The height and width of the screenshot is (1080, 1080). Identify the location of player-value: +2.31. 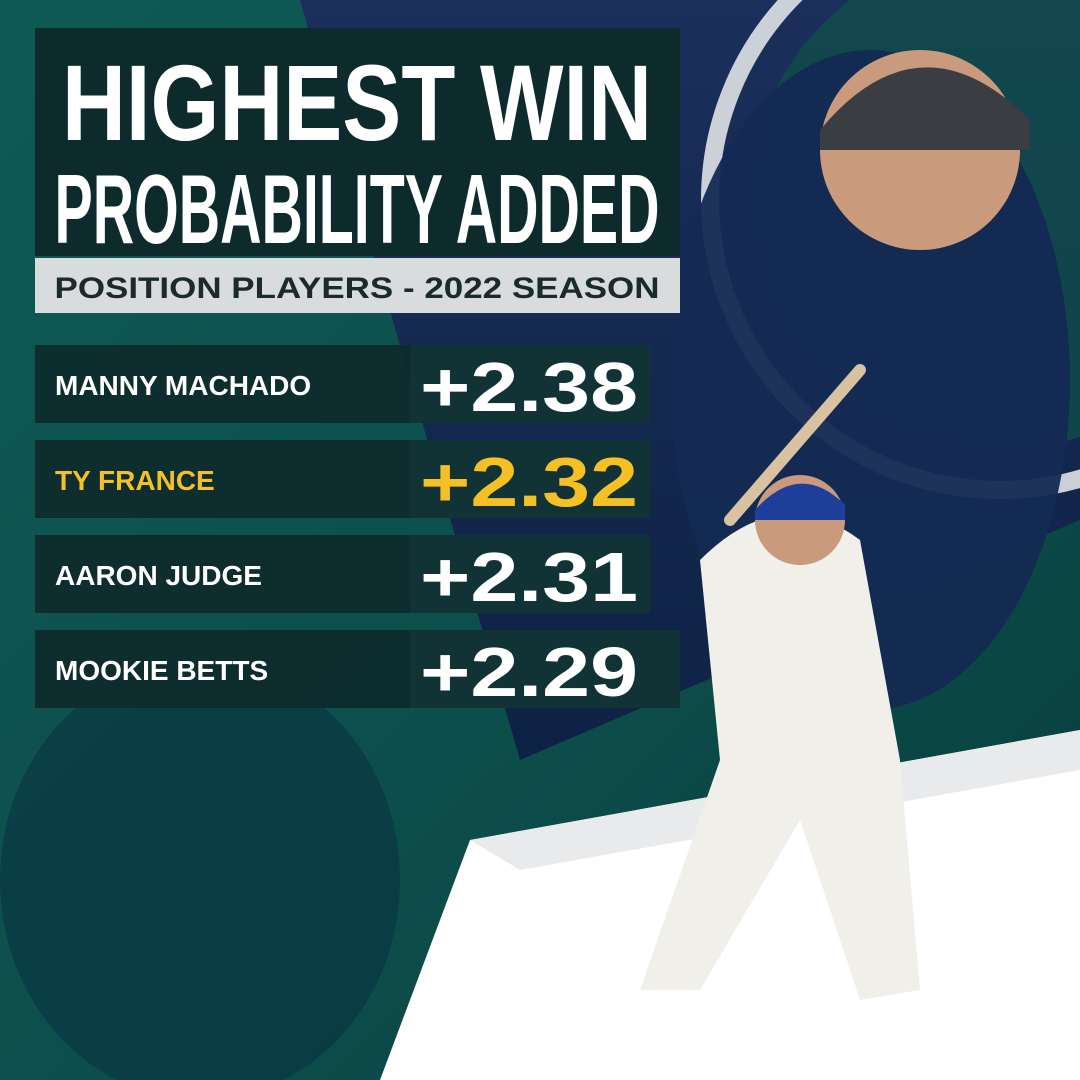
(529, 577).